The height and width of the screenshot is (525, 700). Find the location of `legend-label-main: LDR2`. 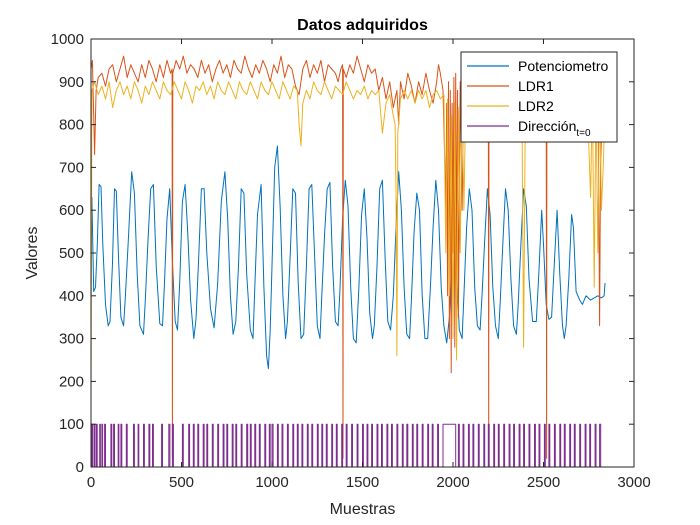

legend-label-main: LDR2 is located at coordinates (536, 106).